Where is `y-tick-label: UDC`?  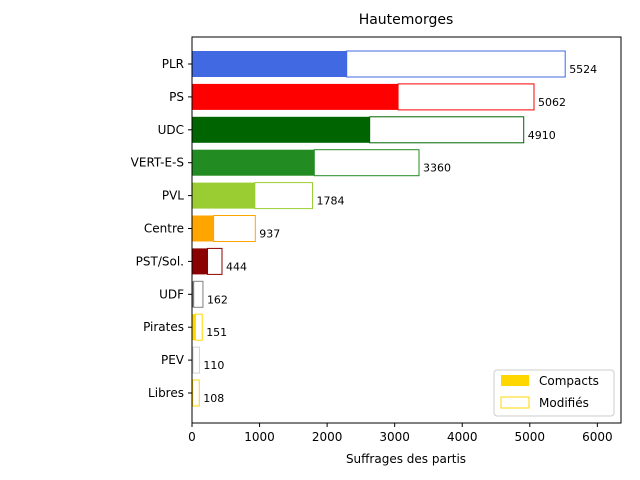 y-tick-label: UDC is located at coordinates (171, 130).